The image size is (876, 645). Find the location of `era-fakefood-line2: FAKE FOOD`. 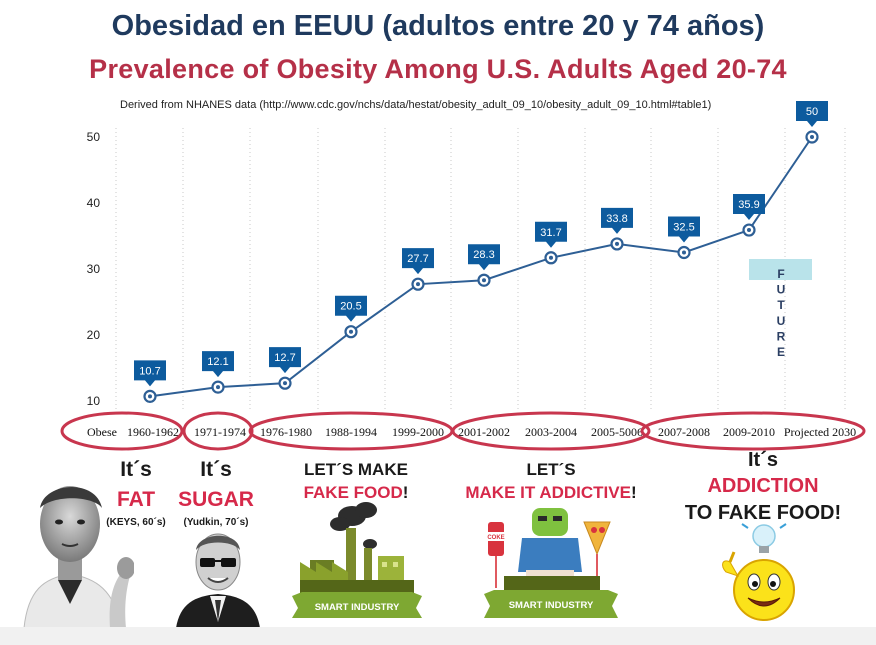

era-fakefood-line2: FAKE FOOD is located at coordinates (353, 493).